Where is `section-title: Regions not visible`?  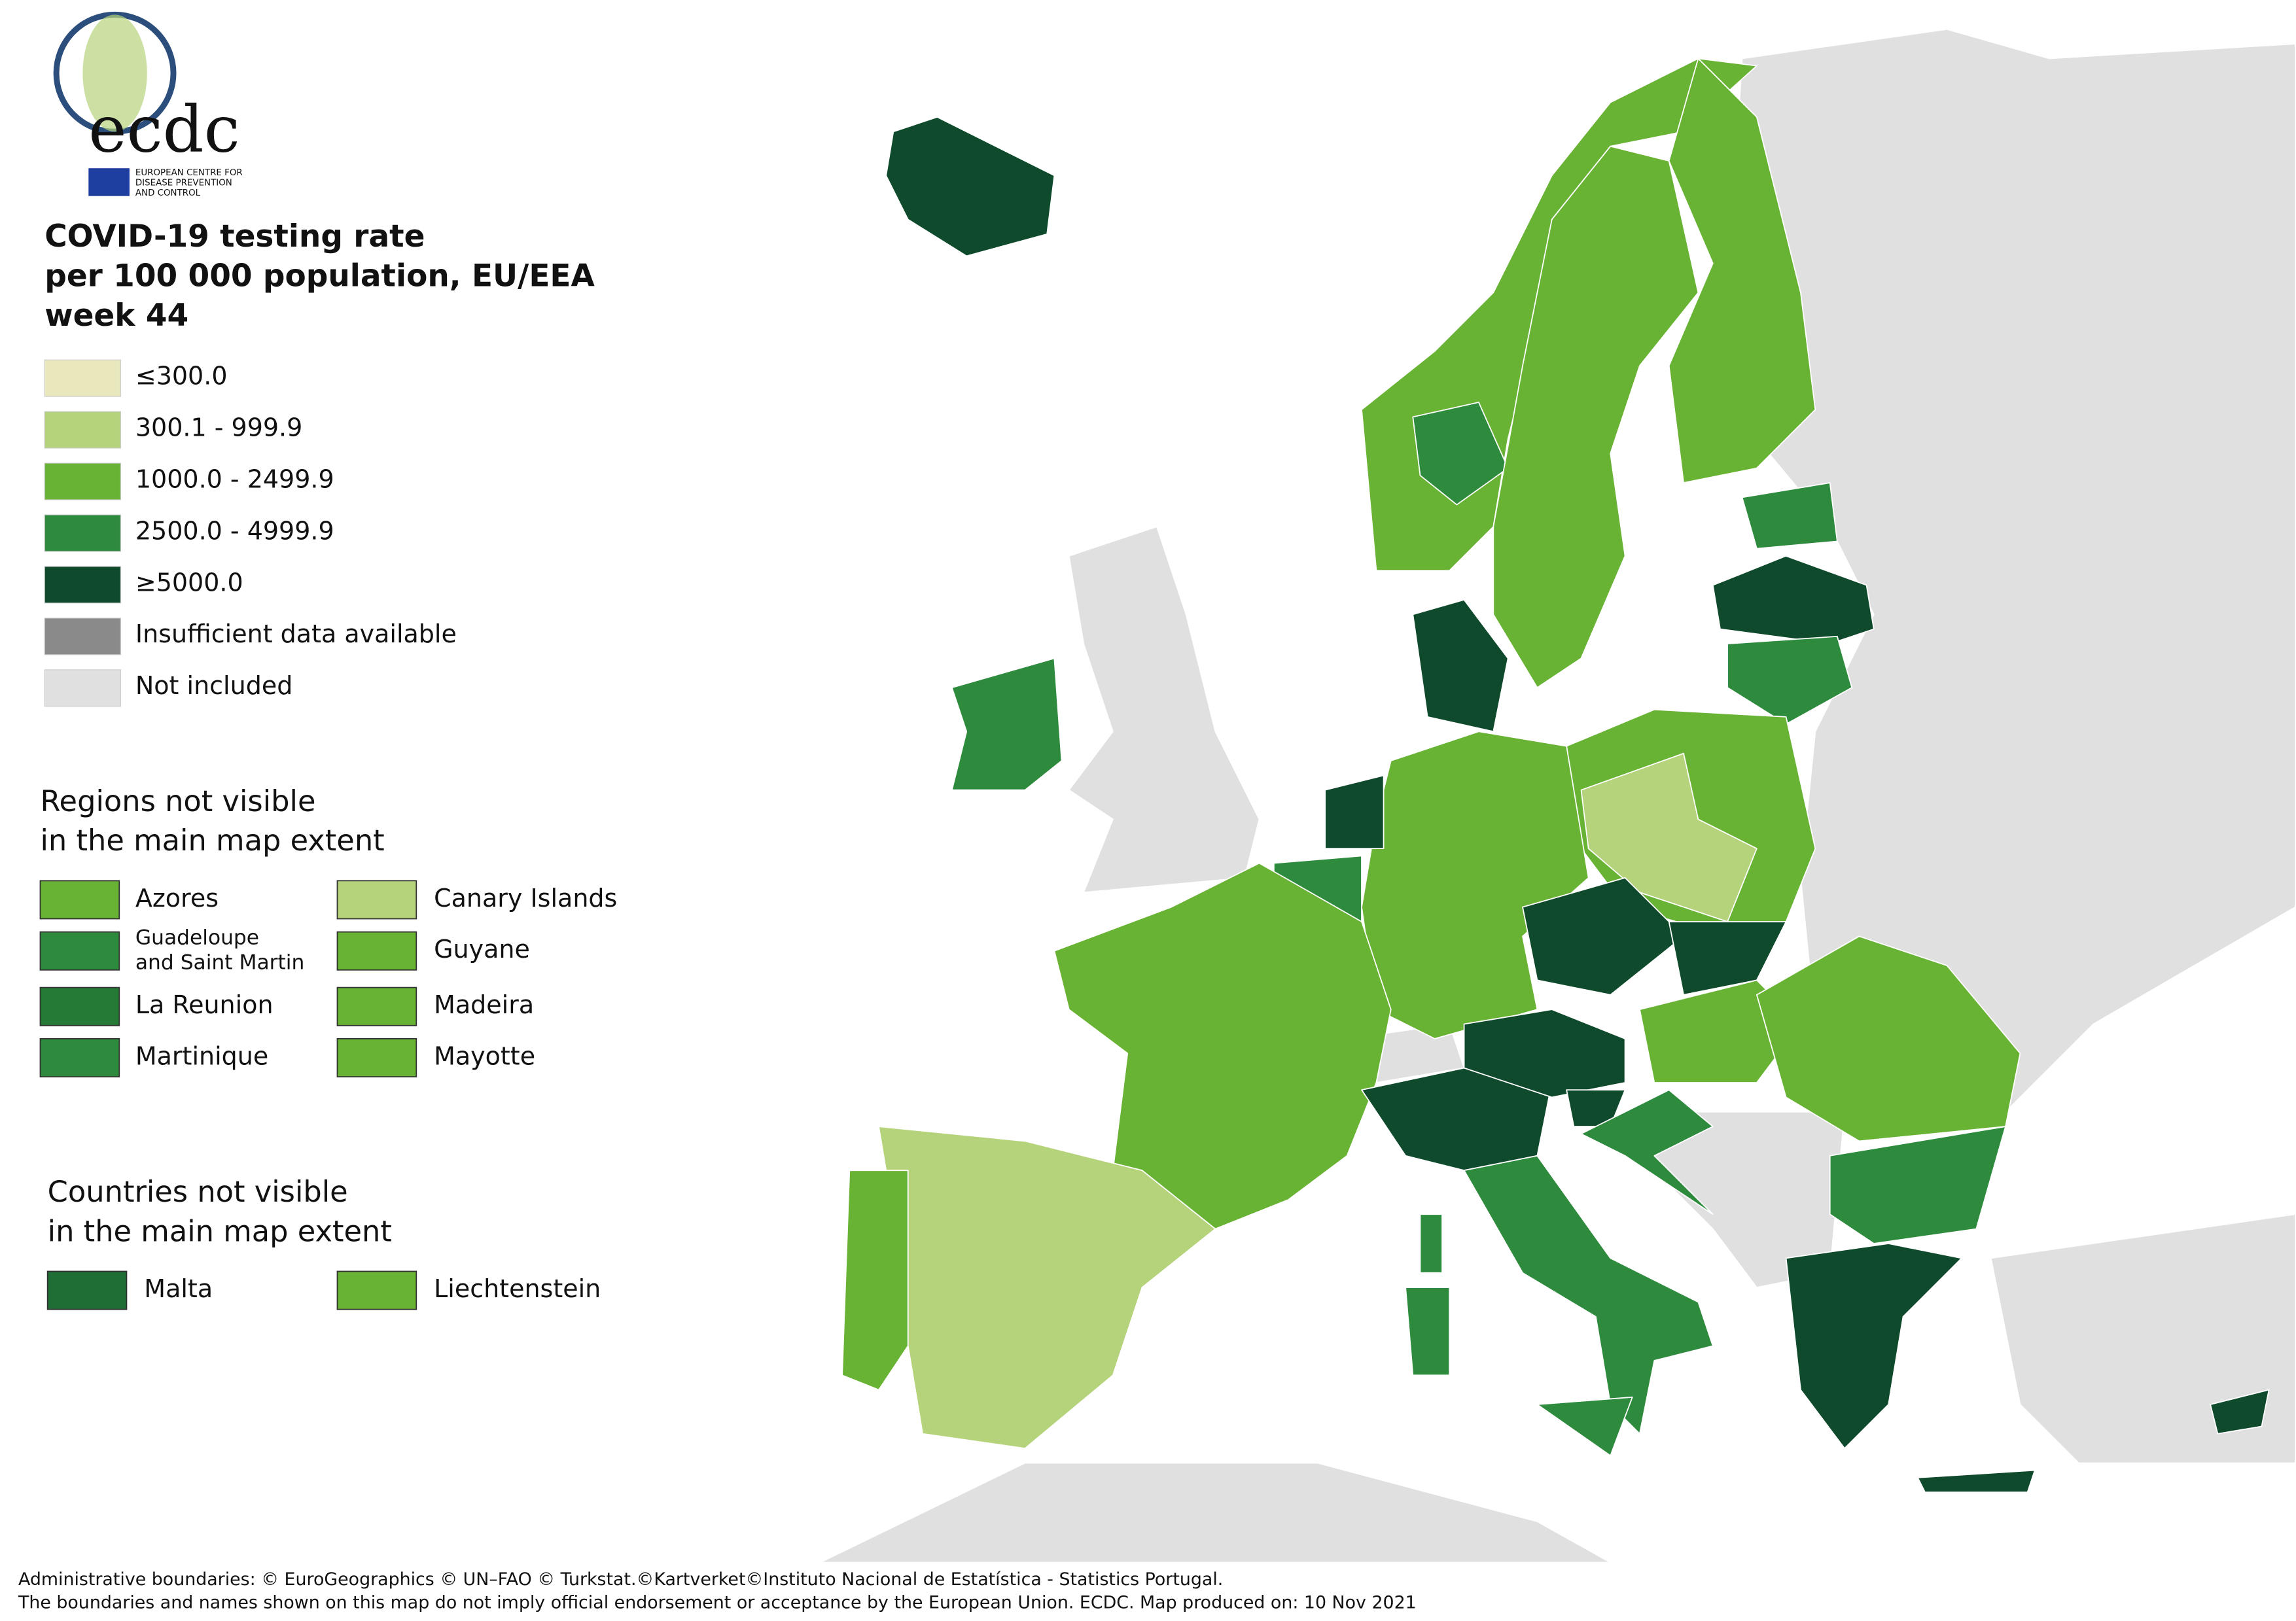 section-title: Regions not visible is located at coordinates (177, 801).